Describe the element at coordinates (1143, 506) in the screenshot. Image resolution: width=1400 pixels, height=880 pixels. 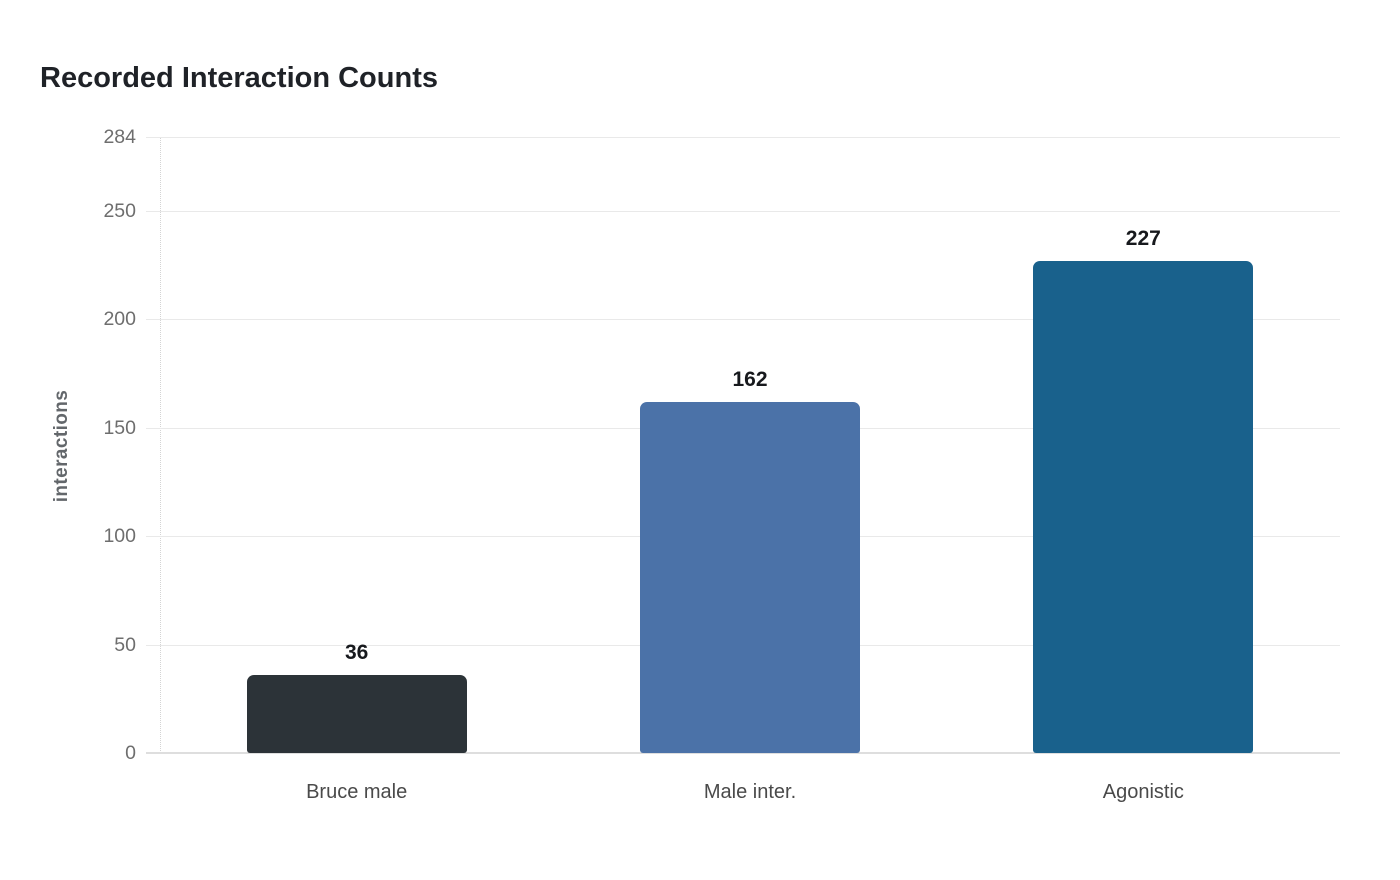
I see `bar-agonistic` at that location.